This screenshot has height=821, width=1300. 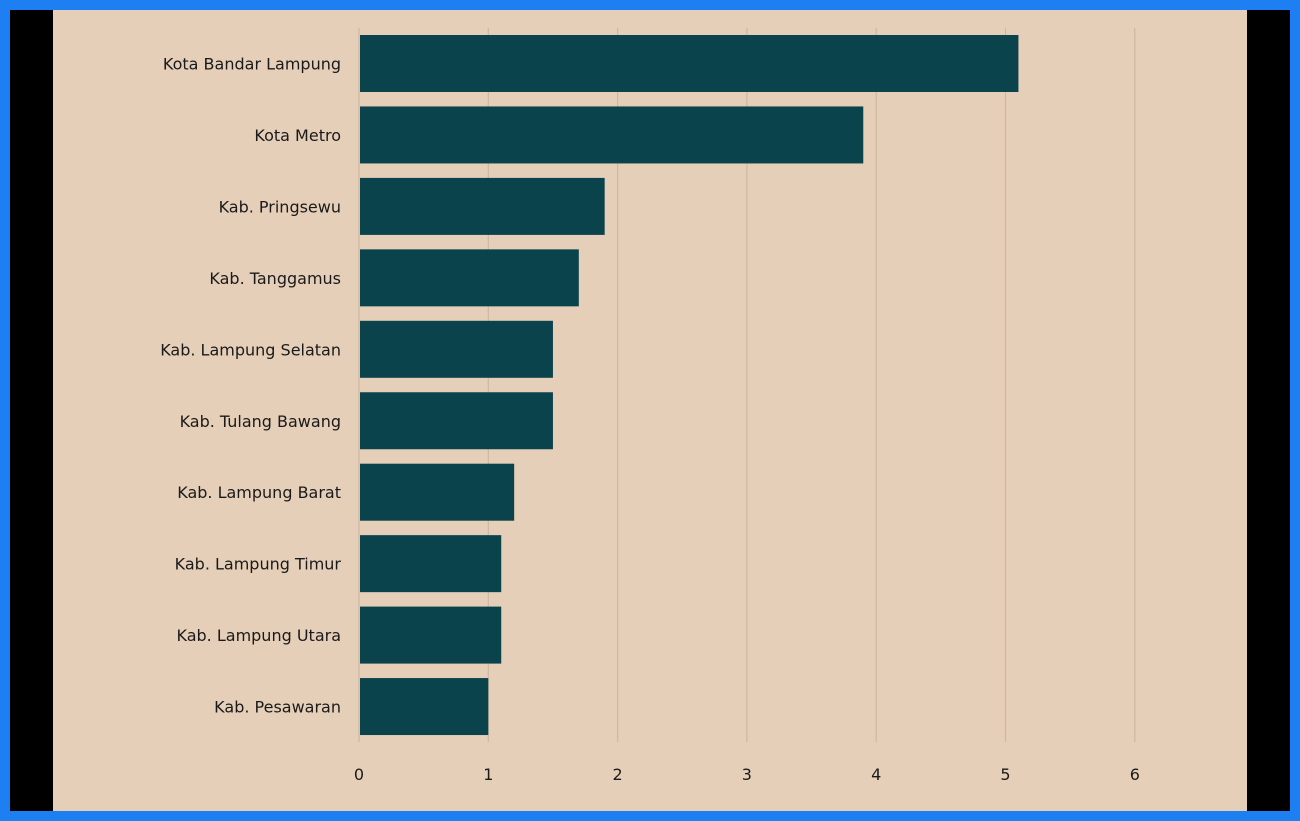 I want to click on category-label: Kab. Lampung Timur, so click(x=258, y=564).